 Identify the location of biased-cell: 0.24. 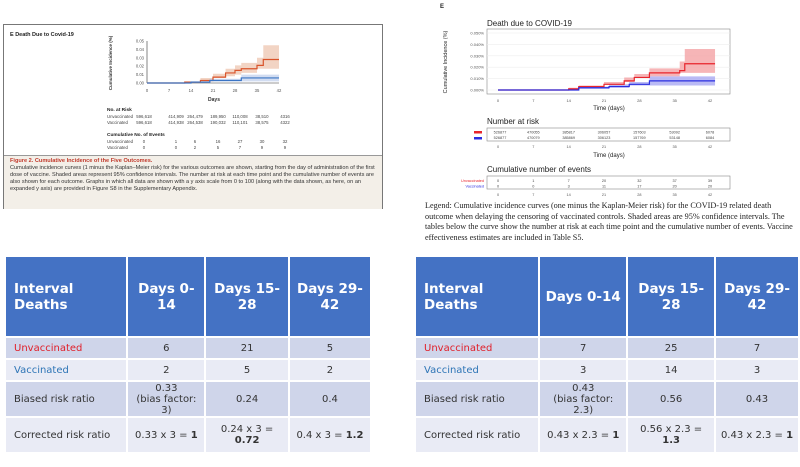
(247, 399).